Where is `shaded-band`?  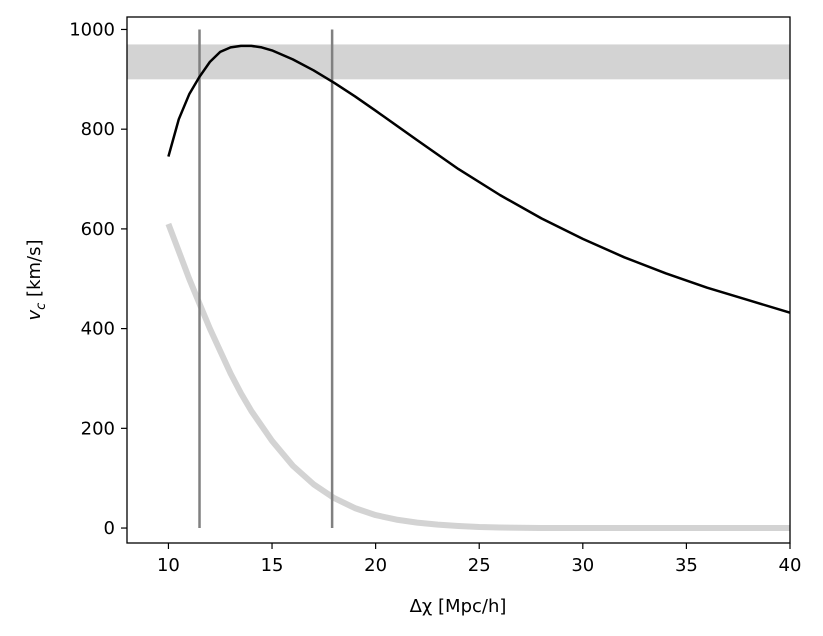 shaded-band is located at coordinates (458, 62).